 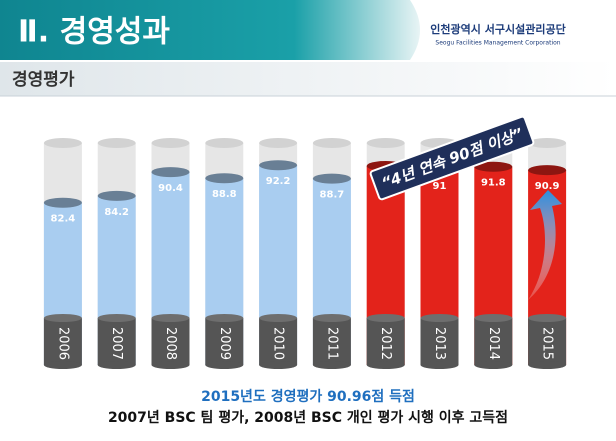 What do you see at coordinates (547, 186) in the screenshot?
I see `value-label: 90.9` at bounding box center [547, 186].